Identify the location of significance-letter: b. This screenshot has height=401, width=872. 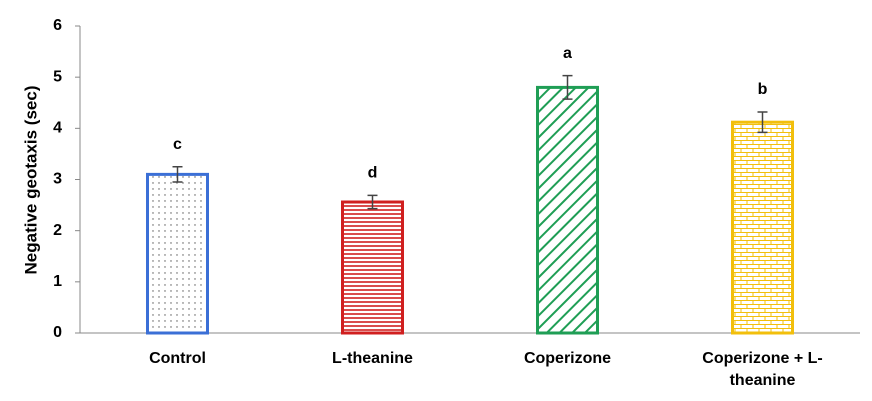
(763, 89).